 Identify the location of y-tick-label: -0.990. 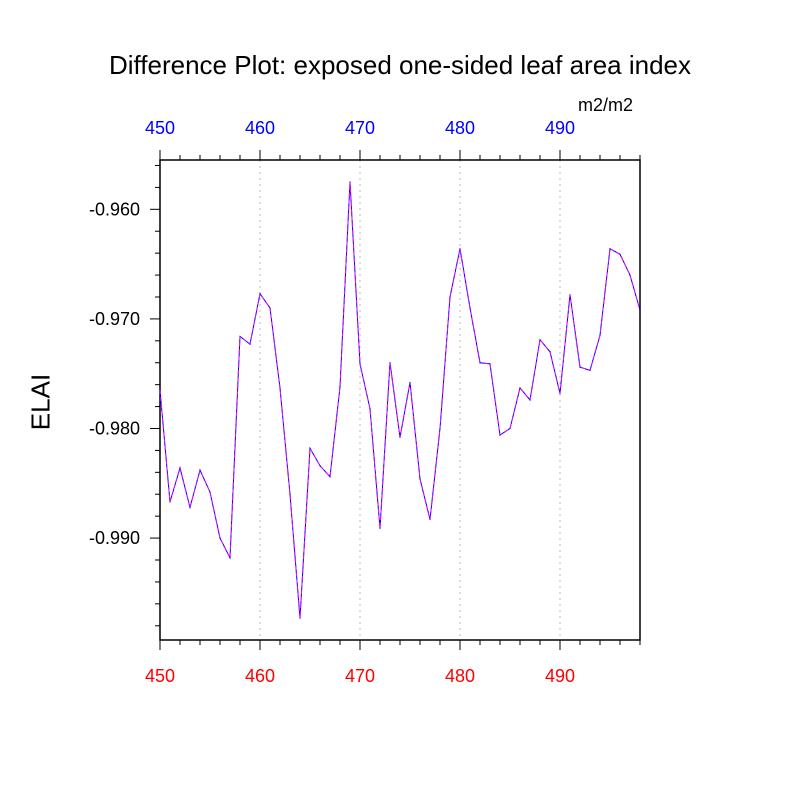
(114, 538).